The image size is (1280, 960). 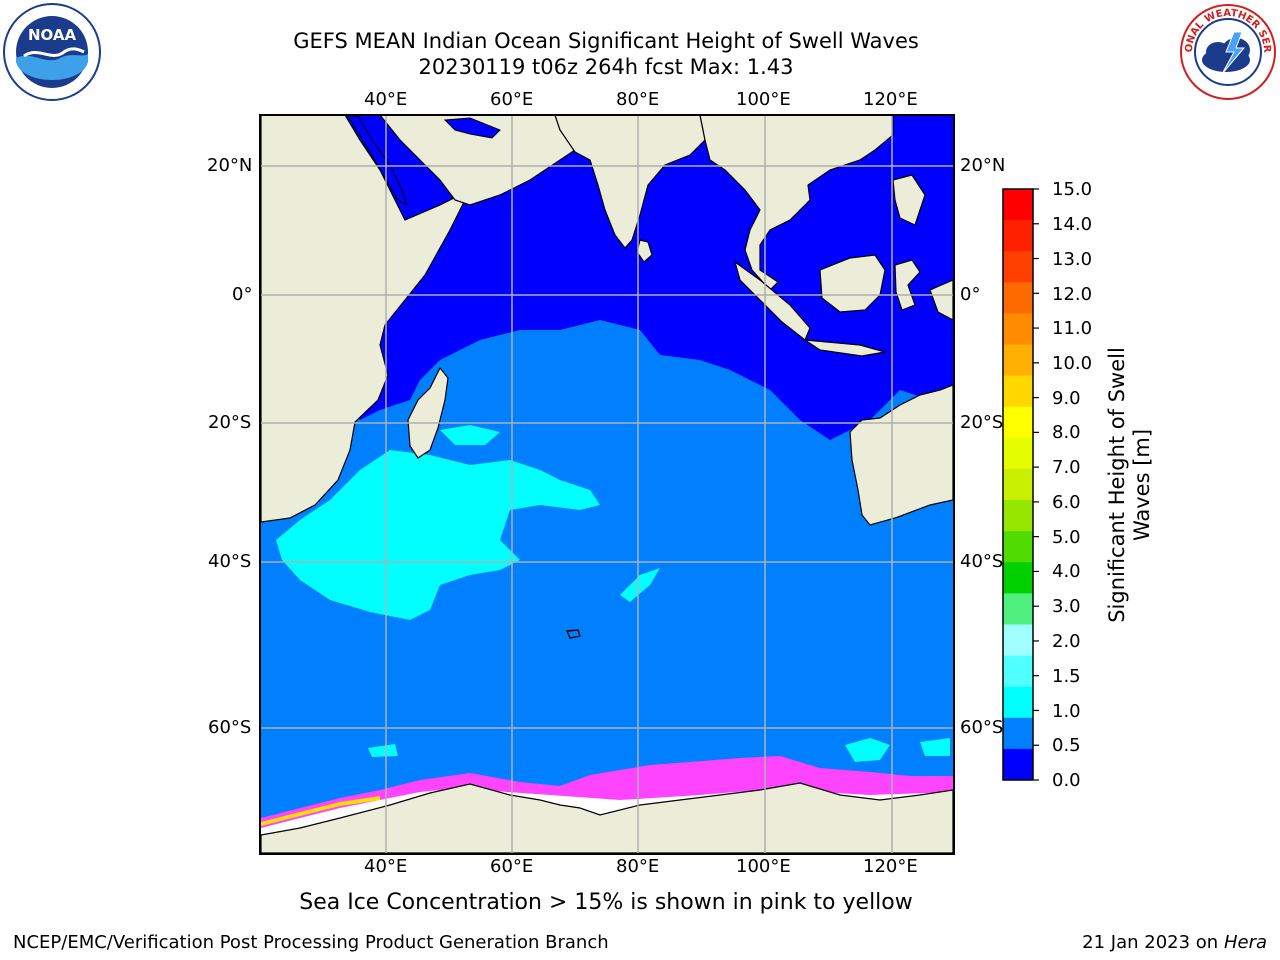 What do you see at coordinates (230, 165) in the screenshot?
I see `lat-label-left: 20°N` at bounding box center [230, 165].